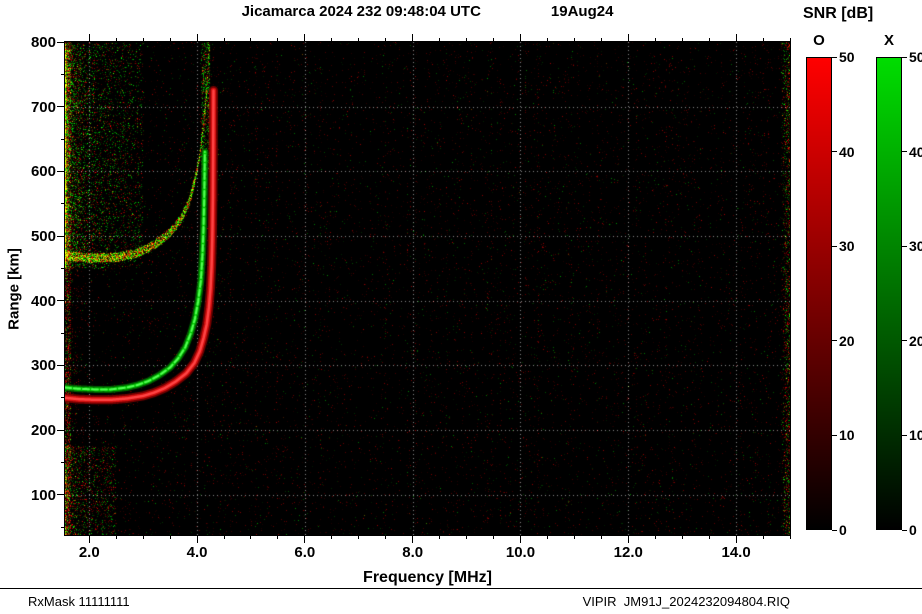 This screenshot has width=922, height=614. Describe the element at coordinates (79, 601) in the screenshot. I see `rx-mask-text: RxMask 11111111` at that location.